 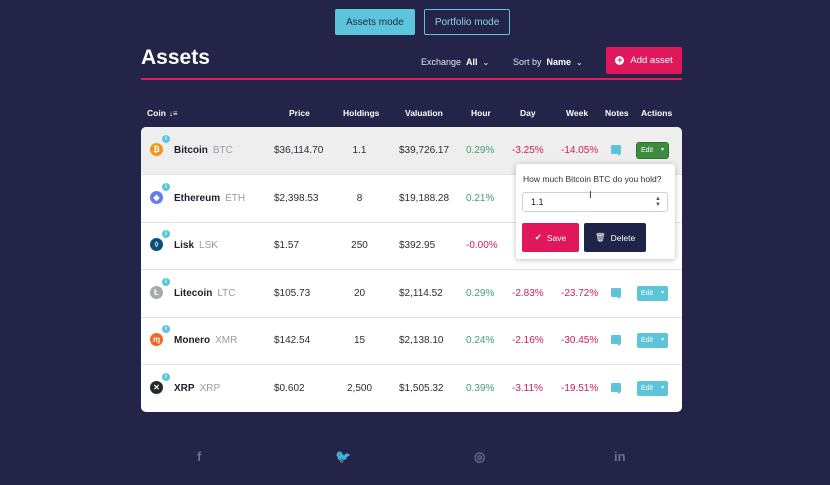 What do you see at coordinates (538, 237) in the screenshot?
I see `check-icon: ✔` at bounding box center [538, 237].